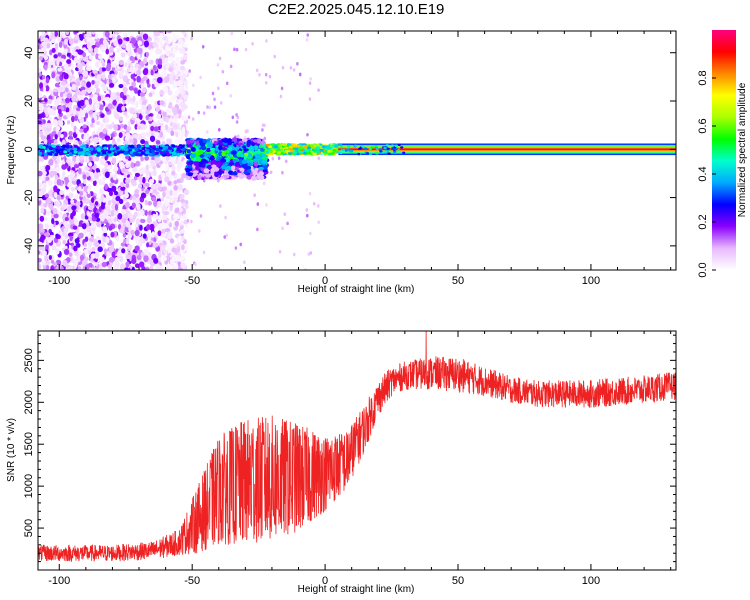 Image resolution: width=750 pixels, height=600 pixels. What do you see at coordinates (59, 581) in the screenshot?
I see `x-tick-label: -100` at bounding box center [59, 581].